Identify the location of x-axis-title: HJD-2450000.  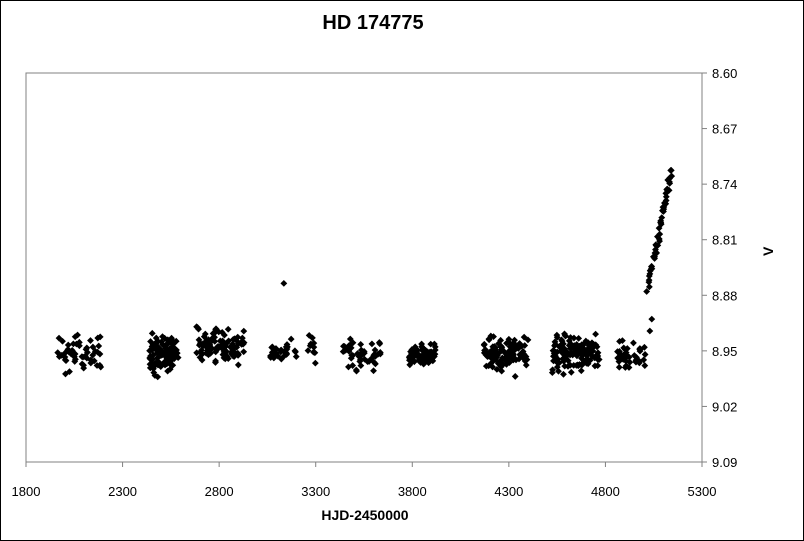
(365, 515).